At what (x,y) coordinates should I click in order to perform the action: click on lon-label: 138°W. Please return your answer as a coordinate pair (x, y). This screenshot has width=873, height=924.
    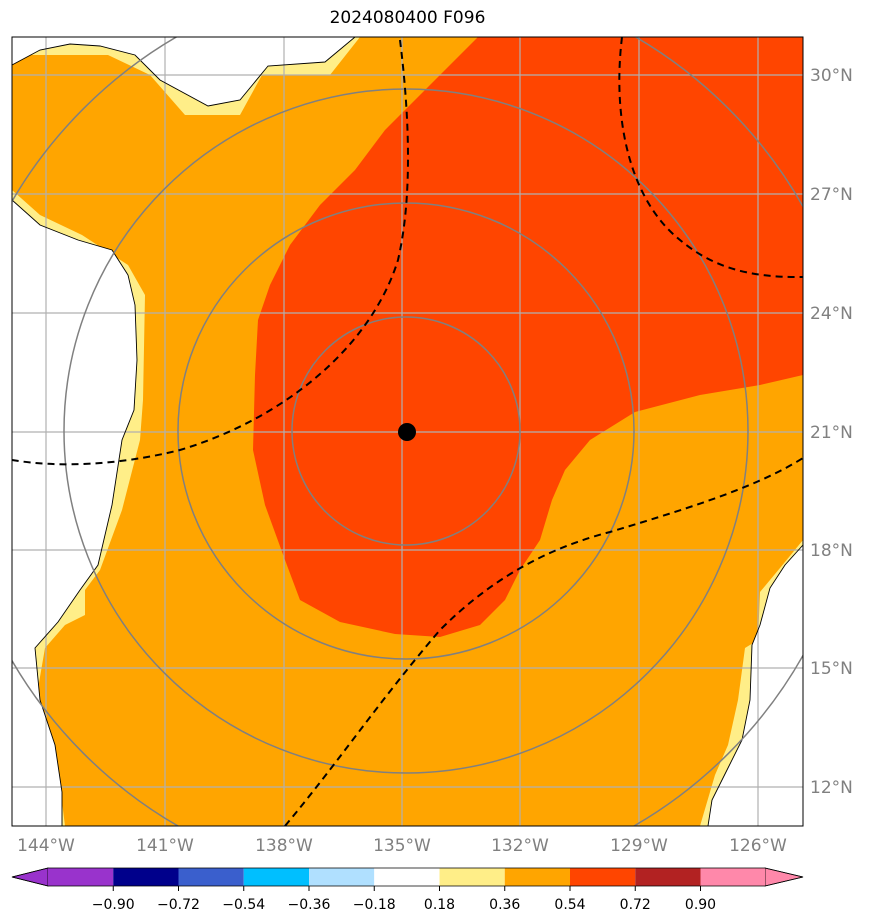
    Looking at the image, I should click on (284, 846).